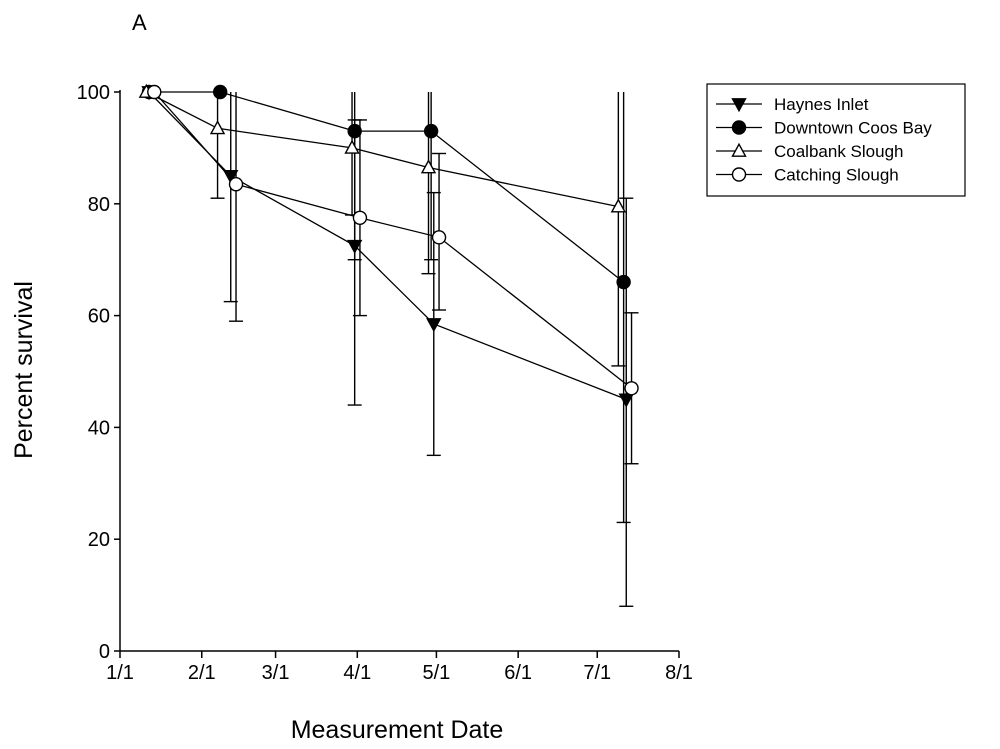 This screenshot has width=1000, height=749. What do you see at coordinates (93, 93) in the screenshot?
I see `y-tick-label: 100` at bounding box center [93, 93].